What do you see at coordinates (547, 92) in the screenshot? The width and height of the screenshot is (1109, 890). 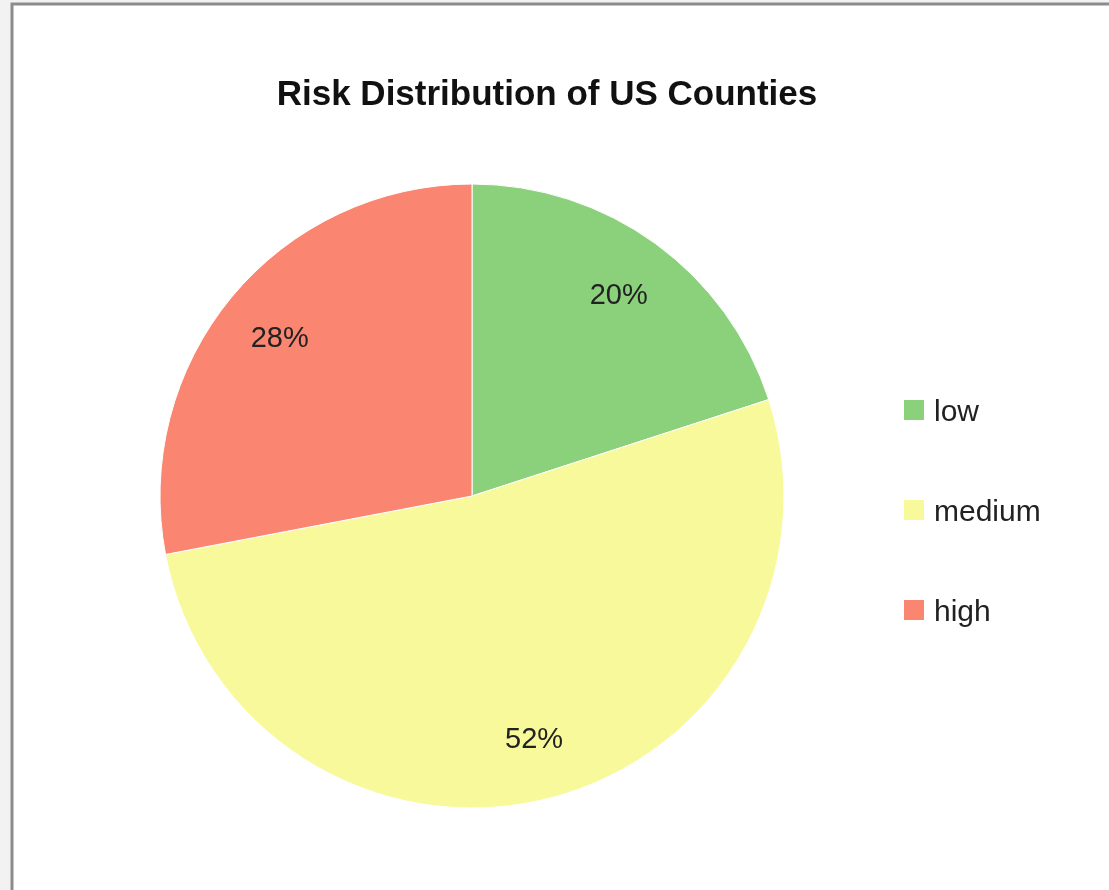 I see `chart-title: Risk Distribution of US Counties` at bounding box center [547, 92].